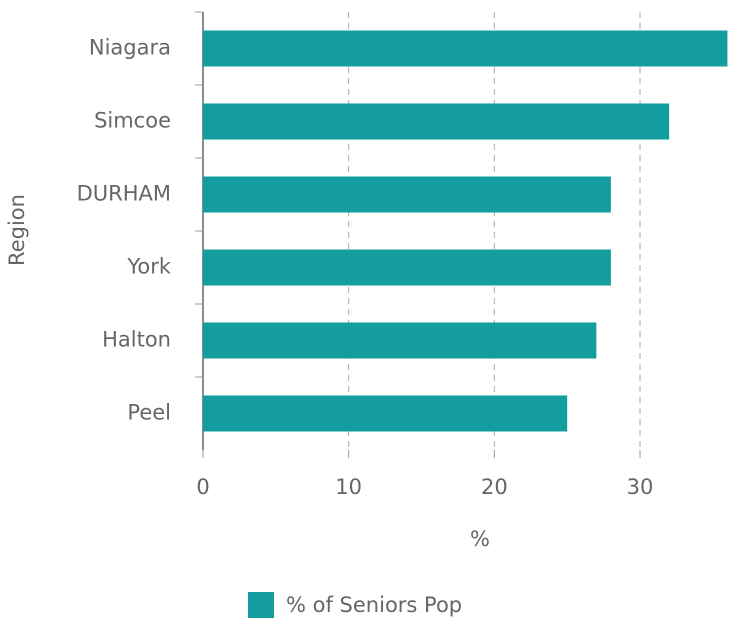  What do you see at coordinates (348, 487) in the screenshot?
I see `x-tick-label: 10` at bounding box center [348, 487].